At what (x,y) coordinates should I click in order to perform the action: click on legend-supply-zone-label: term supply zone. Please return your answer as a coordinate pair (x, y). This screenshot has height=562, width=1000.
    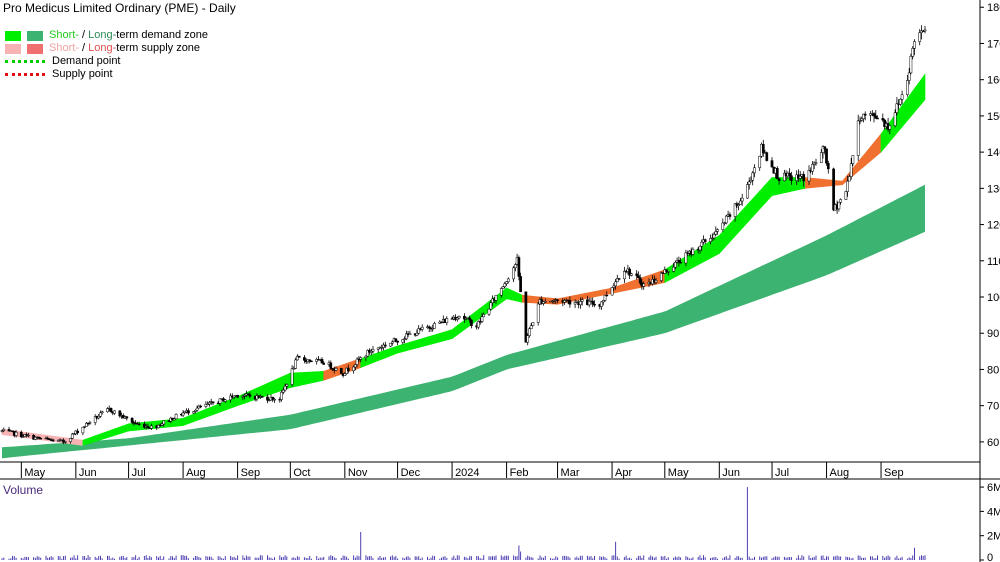
    Looking at the image, I should click on (158, 48).